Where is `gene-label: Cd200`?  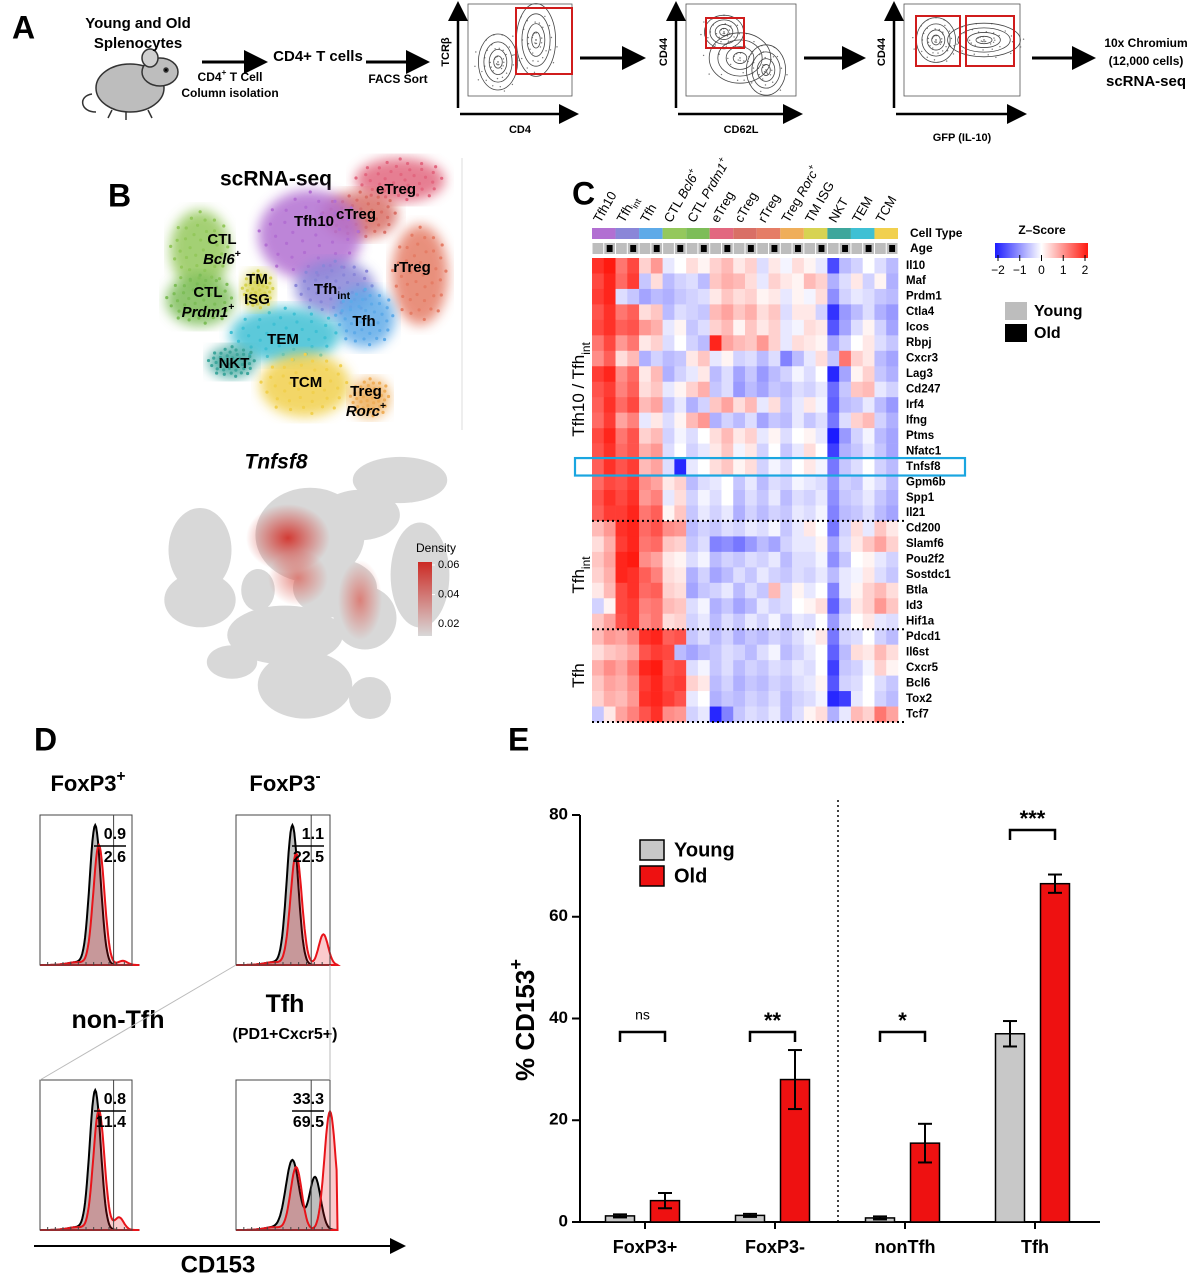
gene-label: Cd200 is located at coordinates (923, 529).